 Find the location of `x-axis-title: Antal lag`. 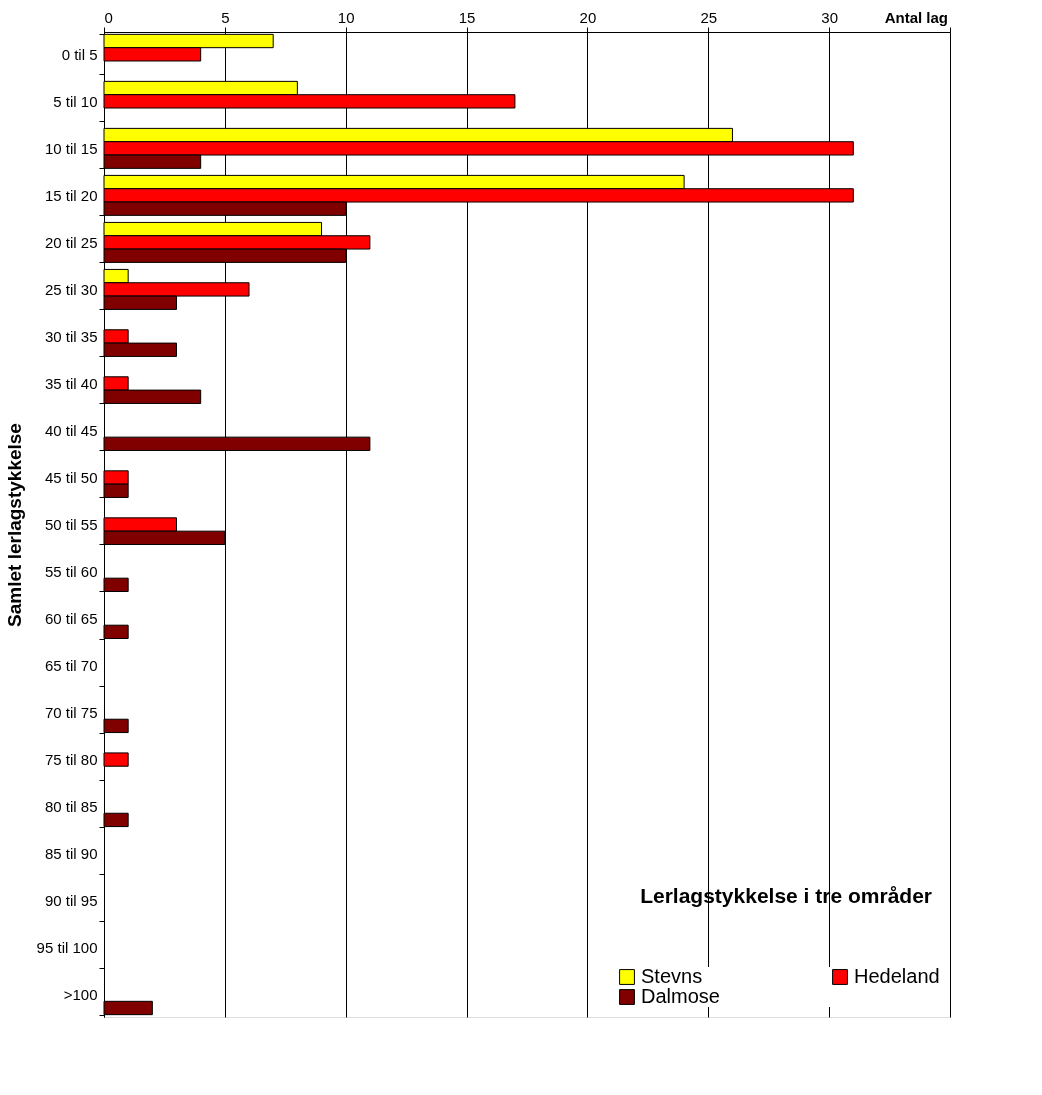

x-axis-title: Antal lag is located at coordinates (916, 17).